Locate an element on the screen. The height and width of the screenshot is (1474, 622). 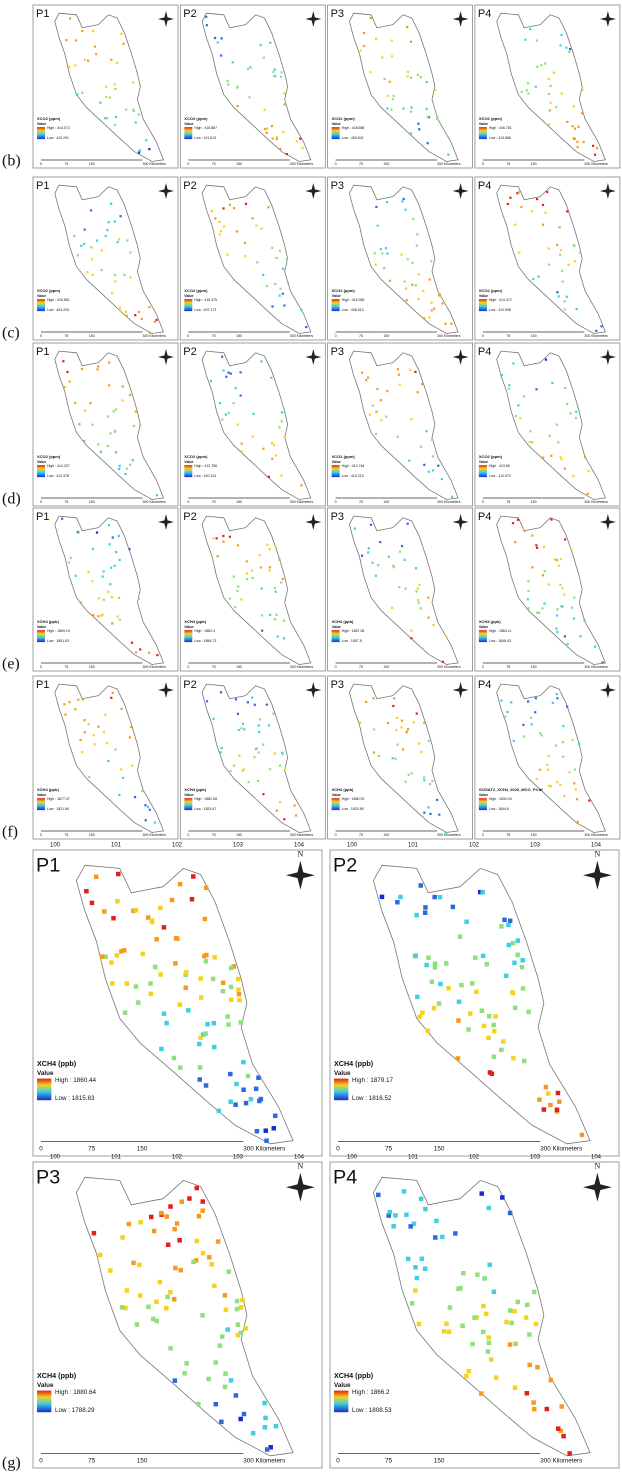
panel-label: P4 is located at coordinates (345, 1177).